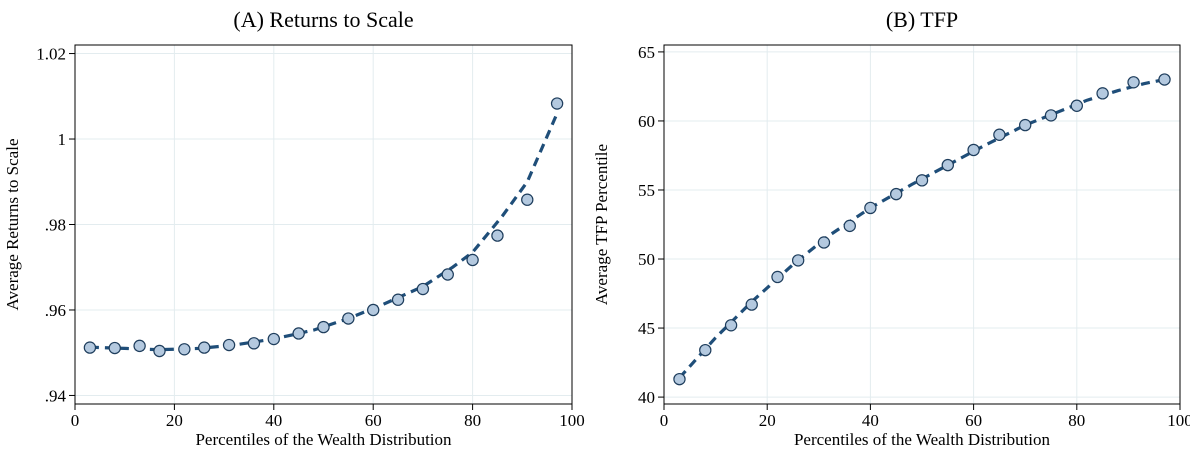 This screenshot has height=457, width=1190. Describe the element at coordinates (646, 259) in the screenshot. I see `y-tick-label: 50` at that location.